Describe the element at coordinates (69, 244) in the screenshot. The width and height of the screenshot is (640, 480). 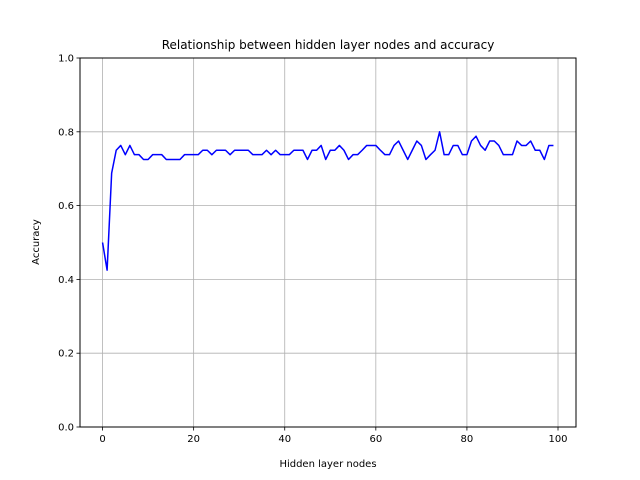
I see `y-axis: 0.0 0.2 0.4 0.6 0.8 1.0` at that location.